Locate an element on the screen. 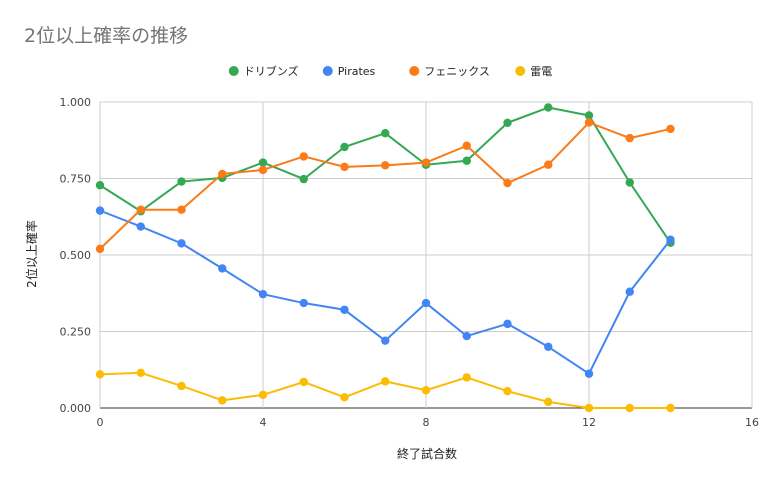 The width and height of the screenshot is (784, 489). x-tick-label: 8 is located at coordinates (426, 422).